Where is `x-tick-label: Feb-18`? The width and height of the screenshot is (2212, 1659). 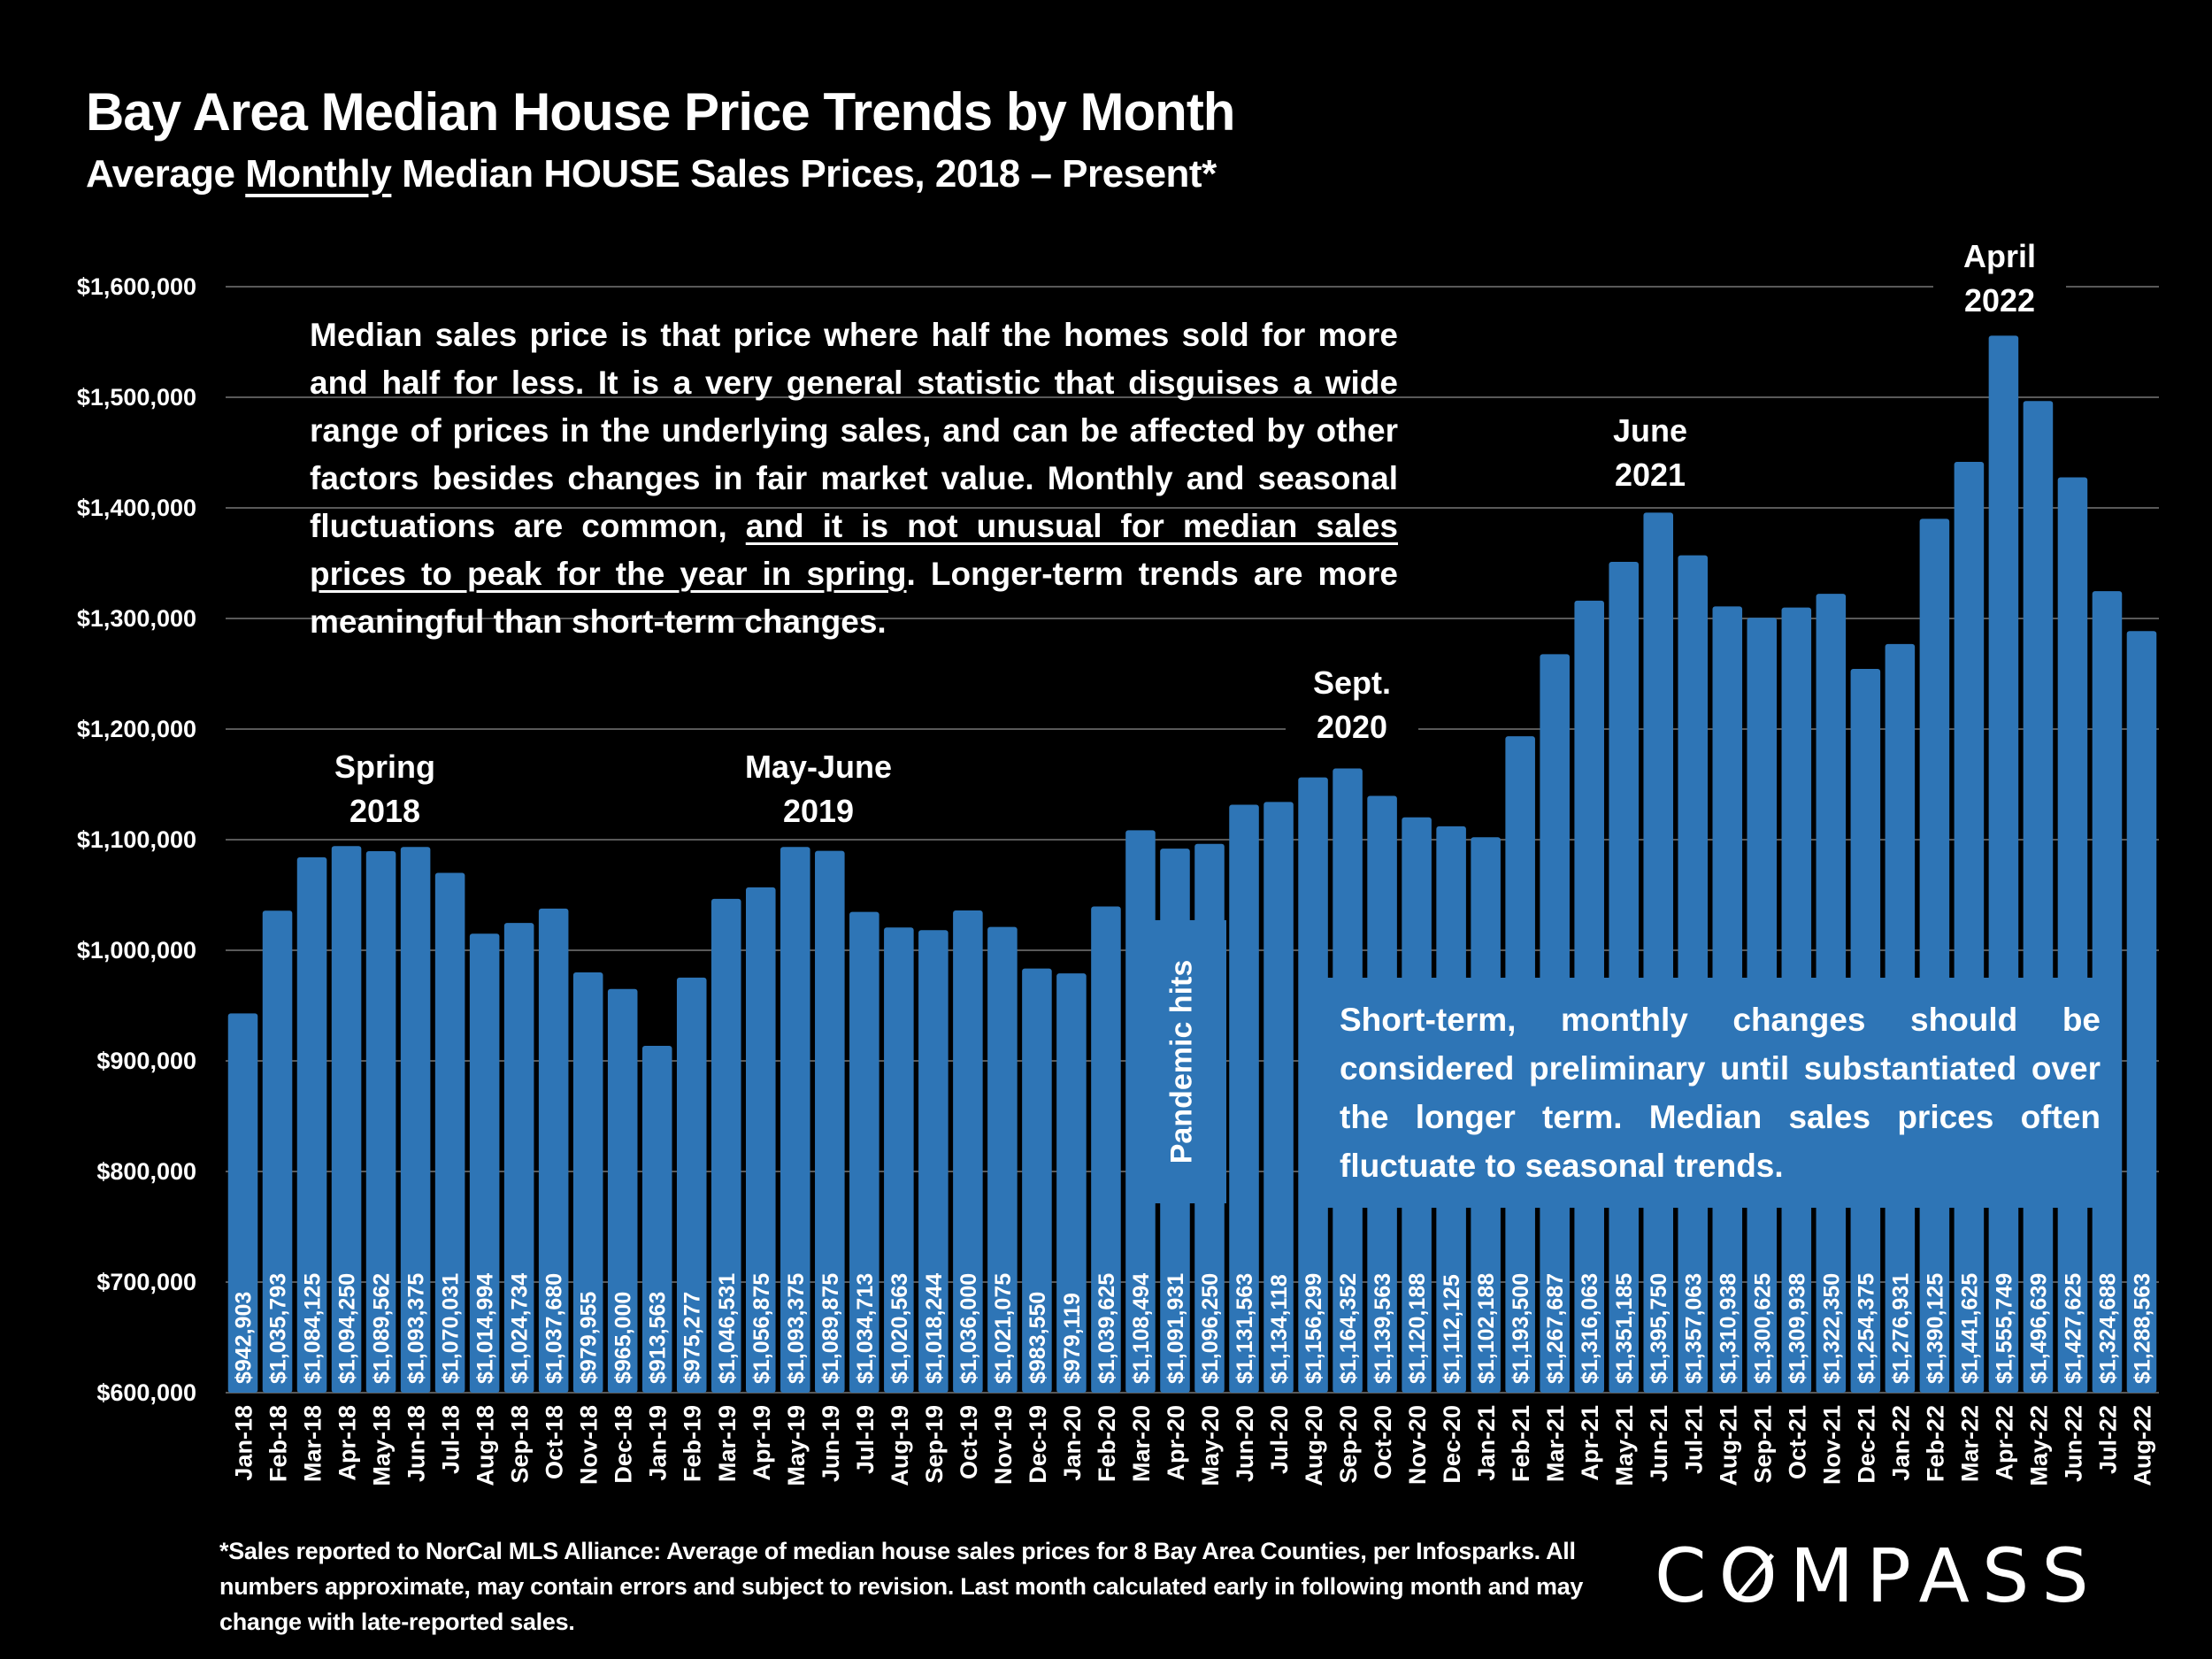
x-tick-label: Feb-18 is located at coordinates (279, 1444).